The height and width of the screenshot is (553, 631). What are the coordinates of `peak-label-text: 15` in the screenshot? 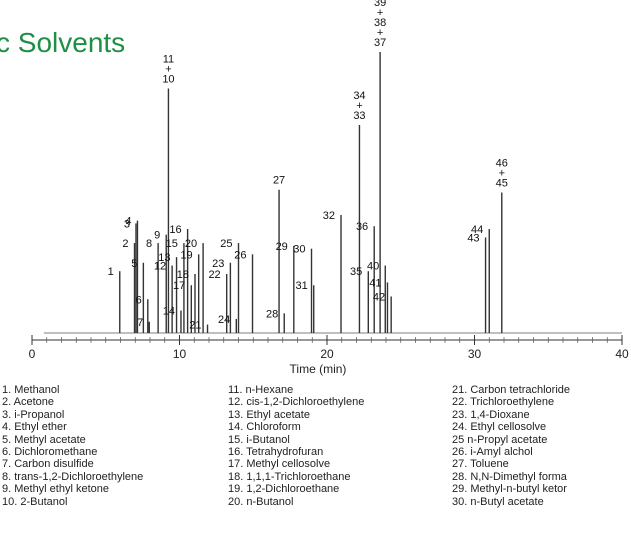 It's located at (172, 244).